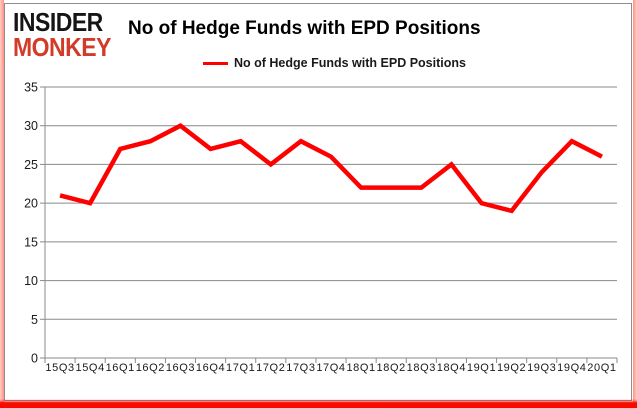 The height and width of the screenshot is (408, 637). I want to click on y-axis-label: 15, so click(31, 242).